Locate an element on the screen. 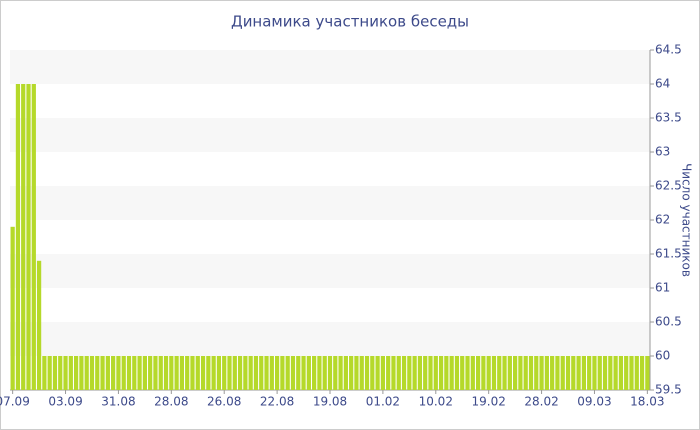 The height and width of the screenshot is (430, 700). y-tick-label: 62 is located at coordinates (662, 220).